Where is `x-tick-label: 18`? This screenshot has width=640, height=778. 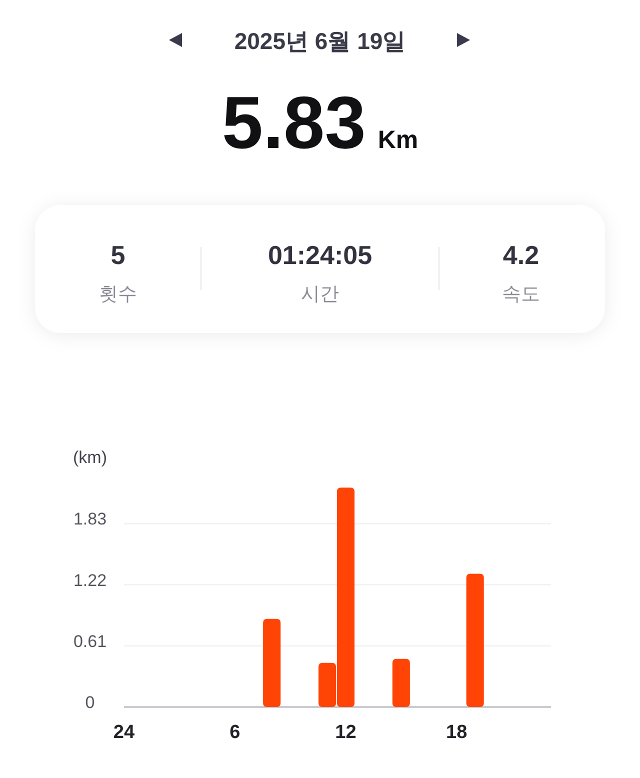
x-tick-label: 18 is located at coordinates (457, 732).